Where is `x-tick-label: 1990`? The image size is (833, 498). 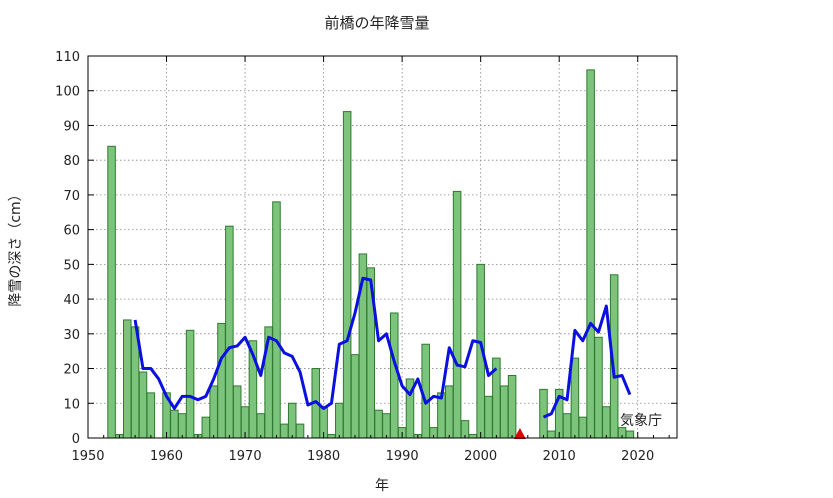 x-tick-label: 1990 is located at coordinates (402, 456).